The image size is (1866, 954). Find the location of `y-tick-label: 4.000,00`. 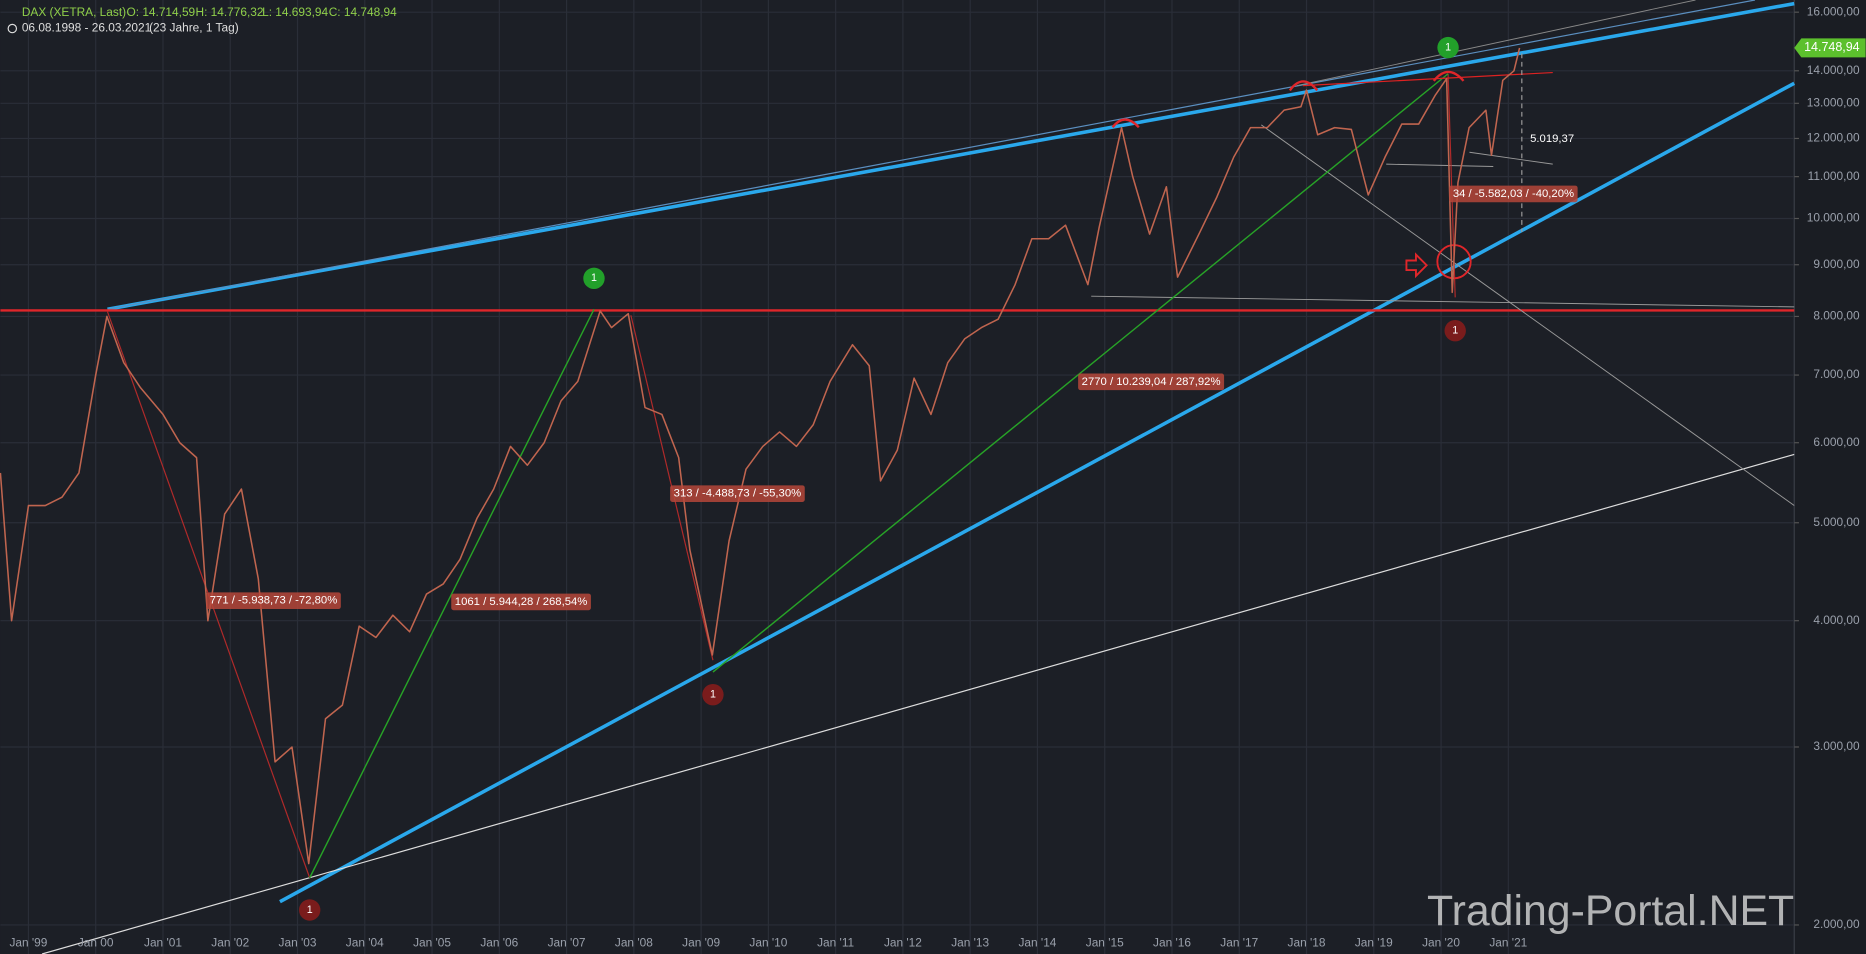

y-tick-label: 4.000,00 is located at coordinates (1836, 620).